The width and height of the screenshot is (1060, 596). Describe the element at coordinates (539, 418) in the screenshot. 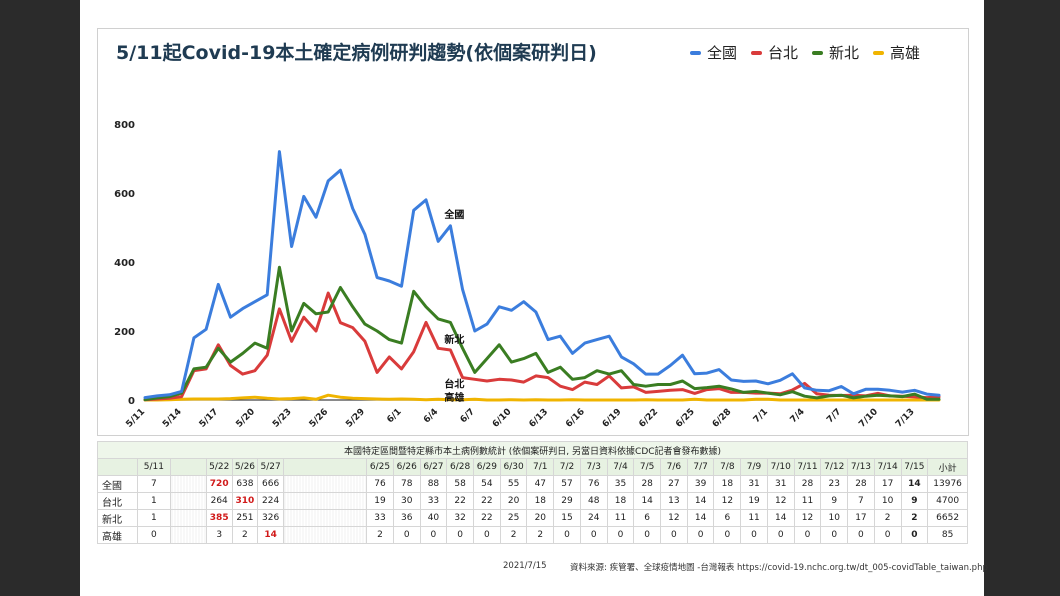

I see `x-tick-label: 6/13` at that location.